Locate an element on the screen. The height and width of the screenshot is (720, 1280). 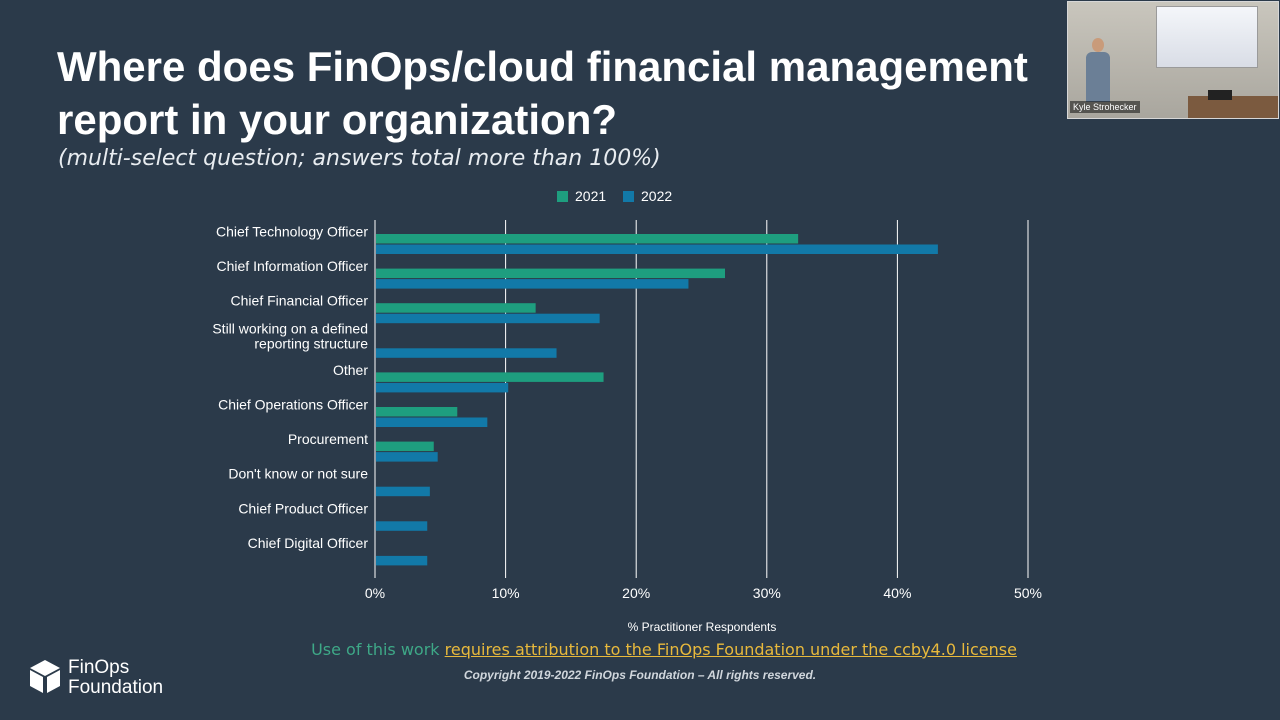
logo-text: FinOps Foundation is located at coordinates (115, 678).